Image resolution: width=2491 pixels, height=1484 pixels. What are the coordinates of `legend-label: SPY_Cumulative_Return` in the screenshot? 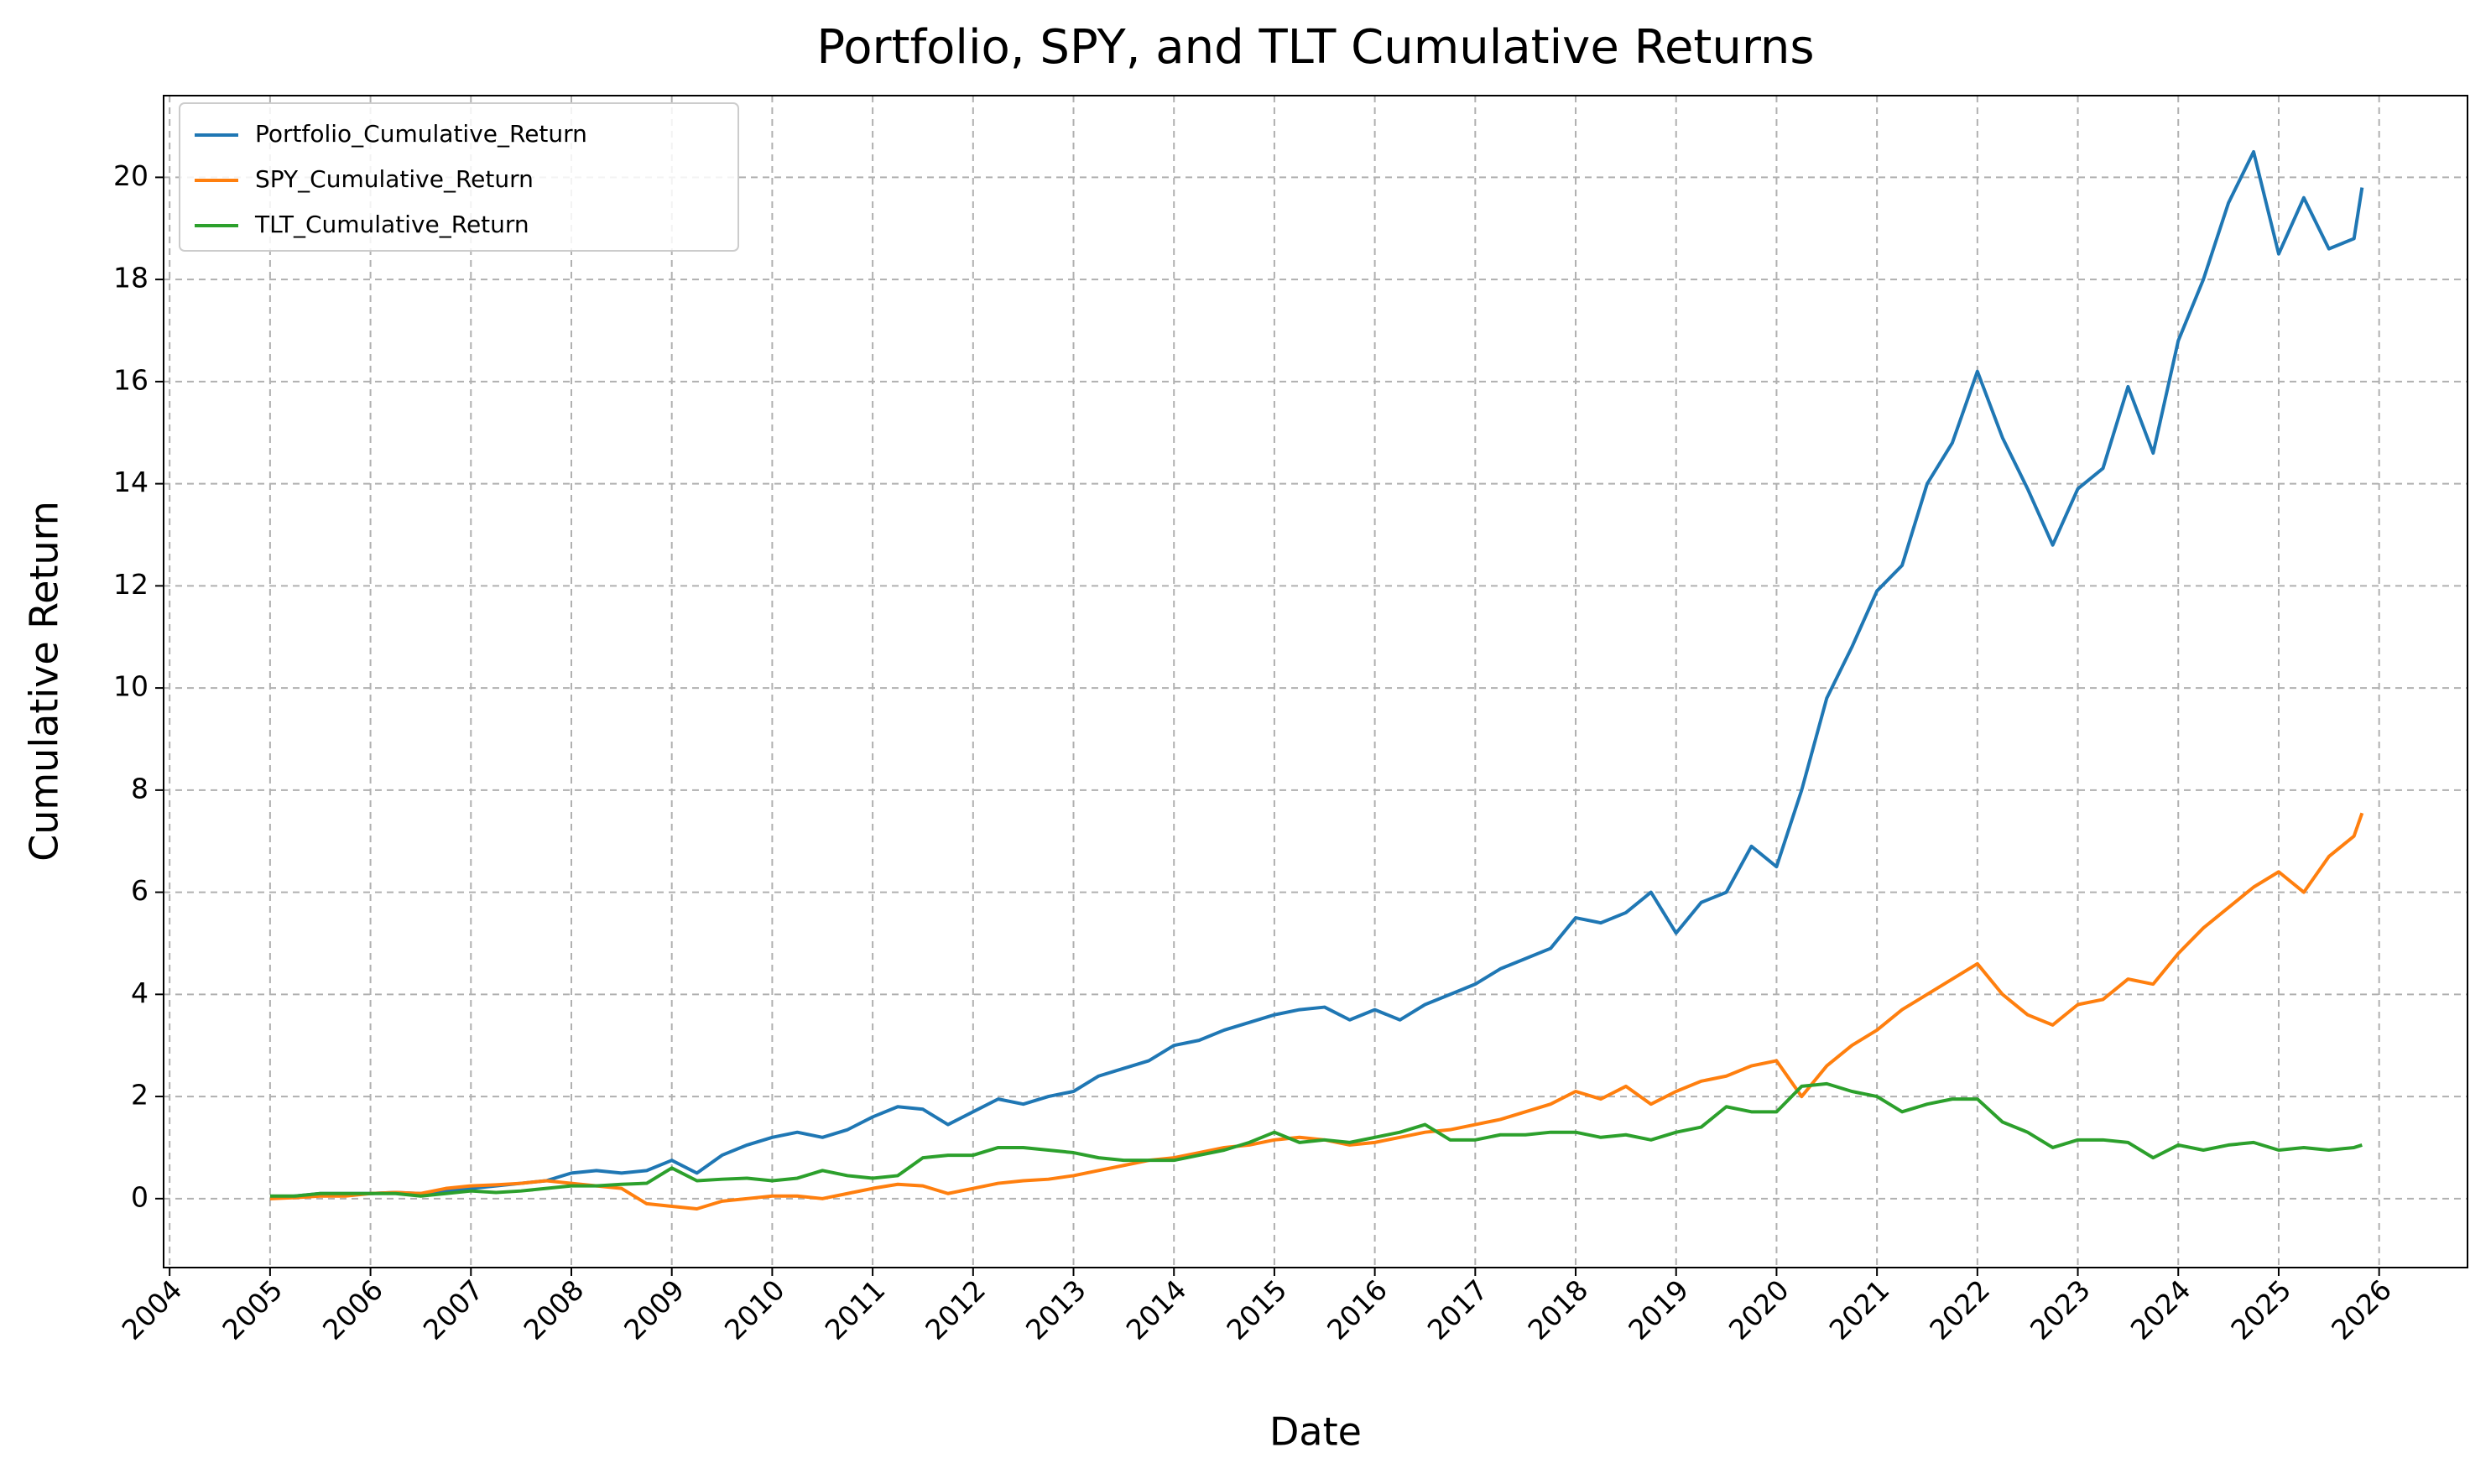 It's located at (394, 179).